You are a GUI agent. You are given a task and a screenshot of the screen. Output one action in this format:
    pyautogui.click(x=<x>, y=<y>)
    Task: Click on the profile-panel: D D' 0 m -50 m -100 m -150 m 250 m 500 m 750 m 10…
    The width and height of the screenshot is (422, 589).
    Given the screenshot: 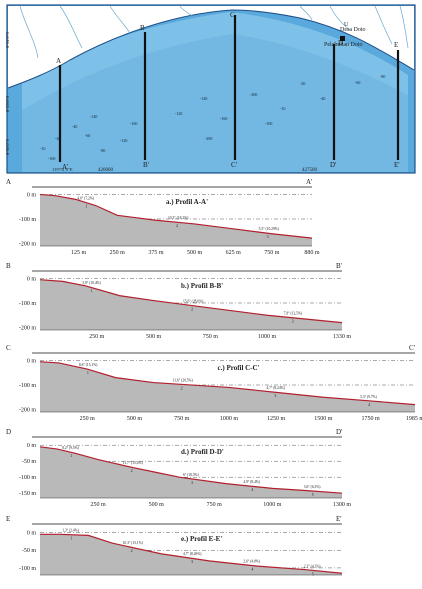 What is the action you would take?
    pyautogui.click(x=178, y=468)
    